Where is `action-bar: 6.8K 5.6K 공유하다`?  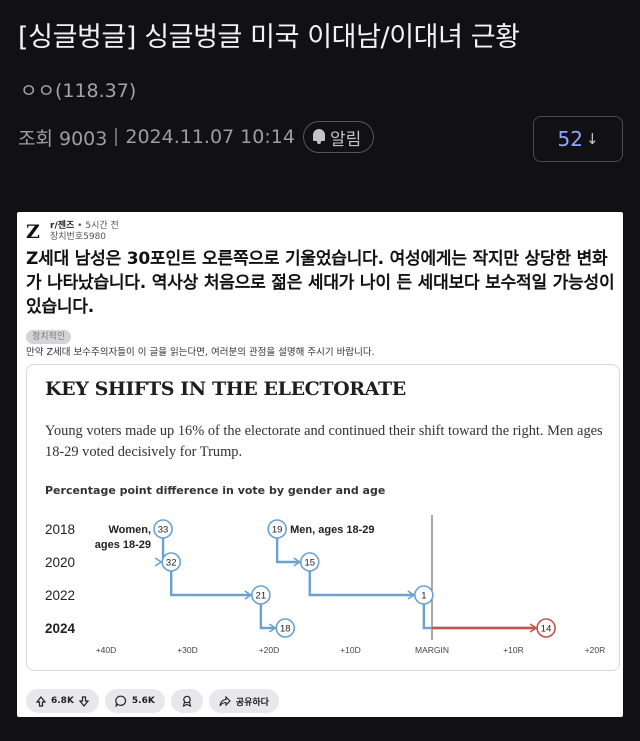 action-bar: 6.8K 5.6K 공유하다 is located at coordinates (152, 701).